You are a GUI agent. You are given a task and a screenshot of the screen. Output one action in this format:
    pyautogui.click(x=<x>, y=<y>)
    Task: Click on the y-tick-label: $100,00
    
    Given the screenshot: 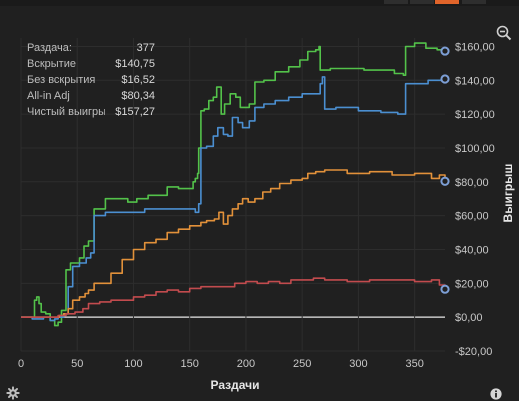 What is the action you would take?
    pyautogui.click(x=475, y=149)
    